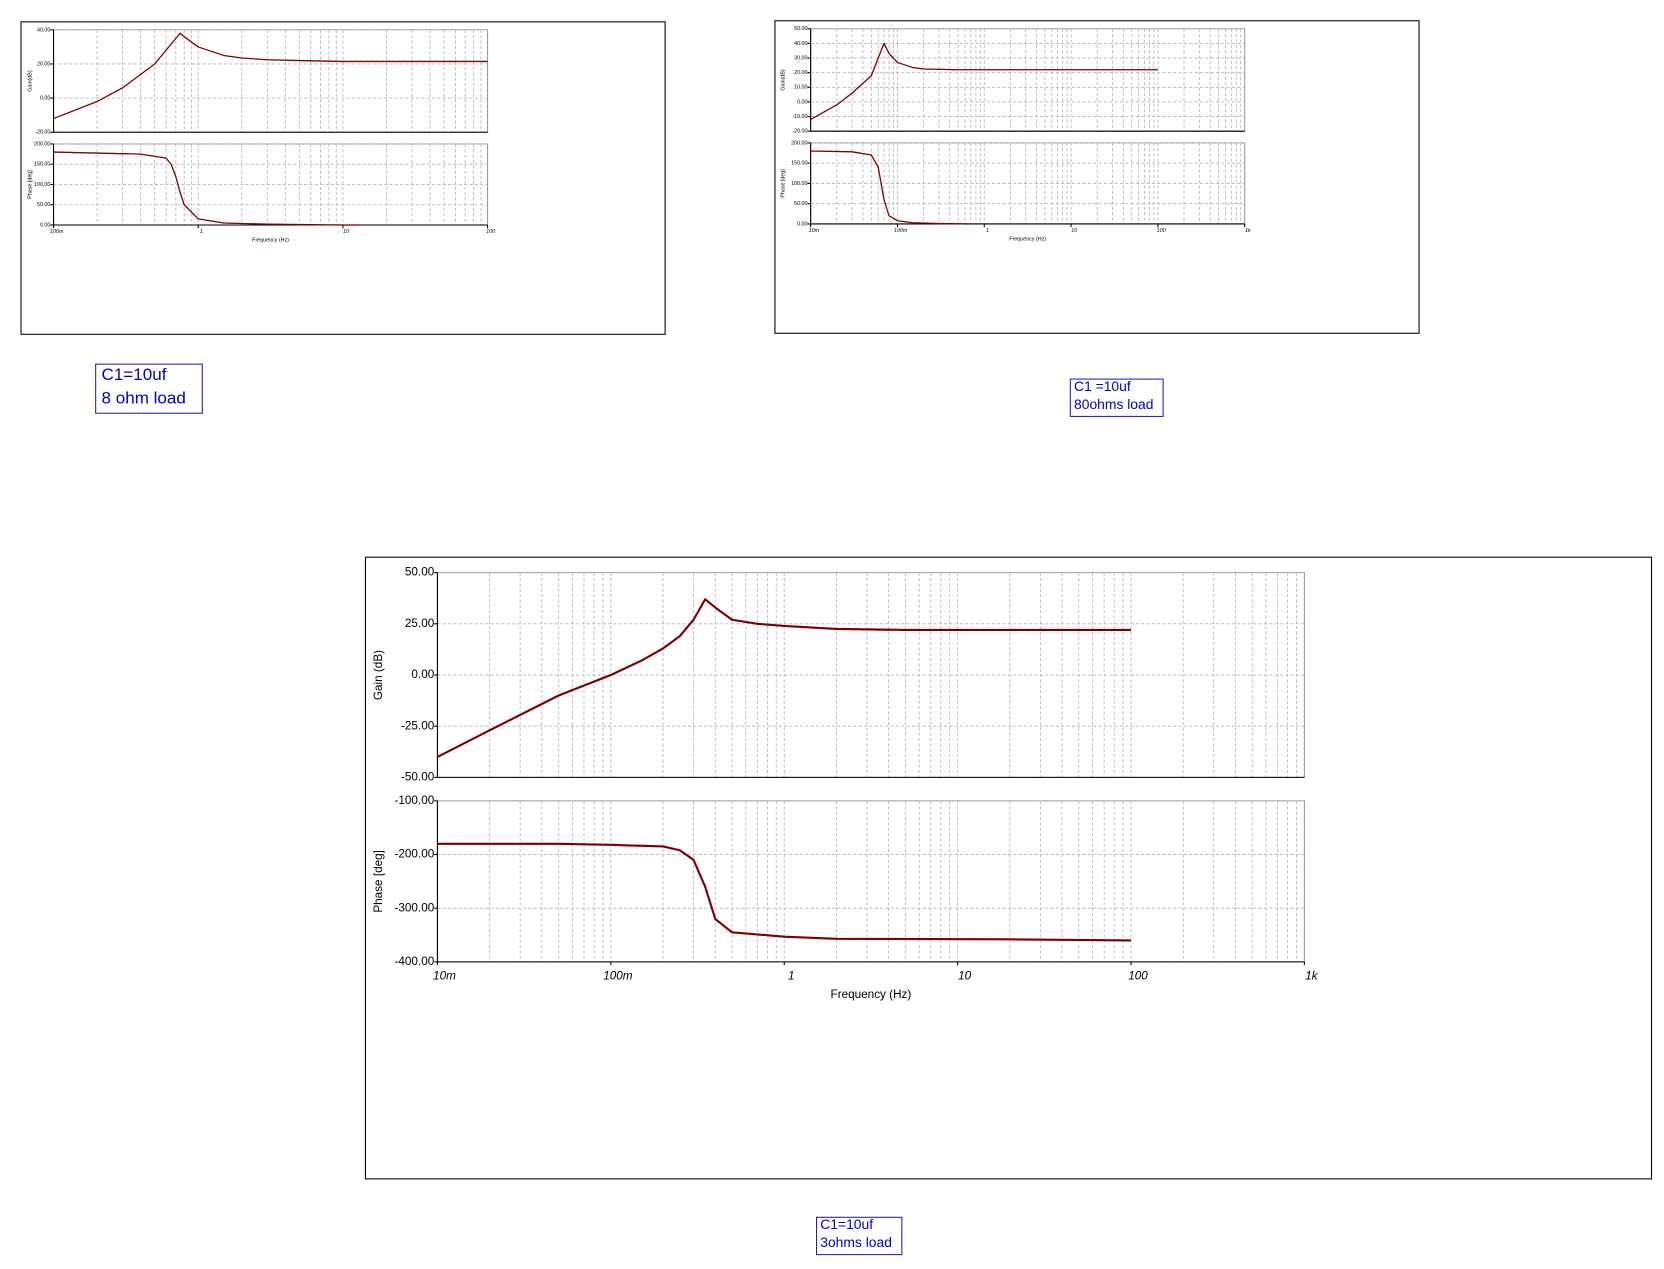  What do you see at coordinates (1113, 404) in the screenshot?
I see `caption-line: 80ohms load` at bounding box center [1113, 404].